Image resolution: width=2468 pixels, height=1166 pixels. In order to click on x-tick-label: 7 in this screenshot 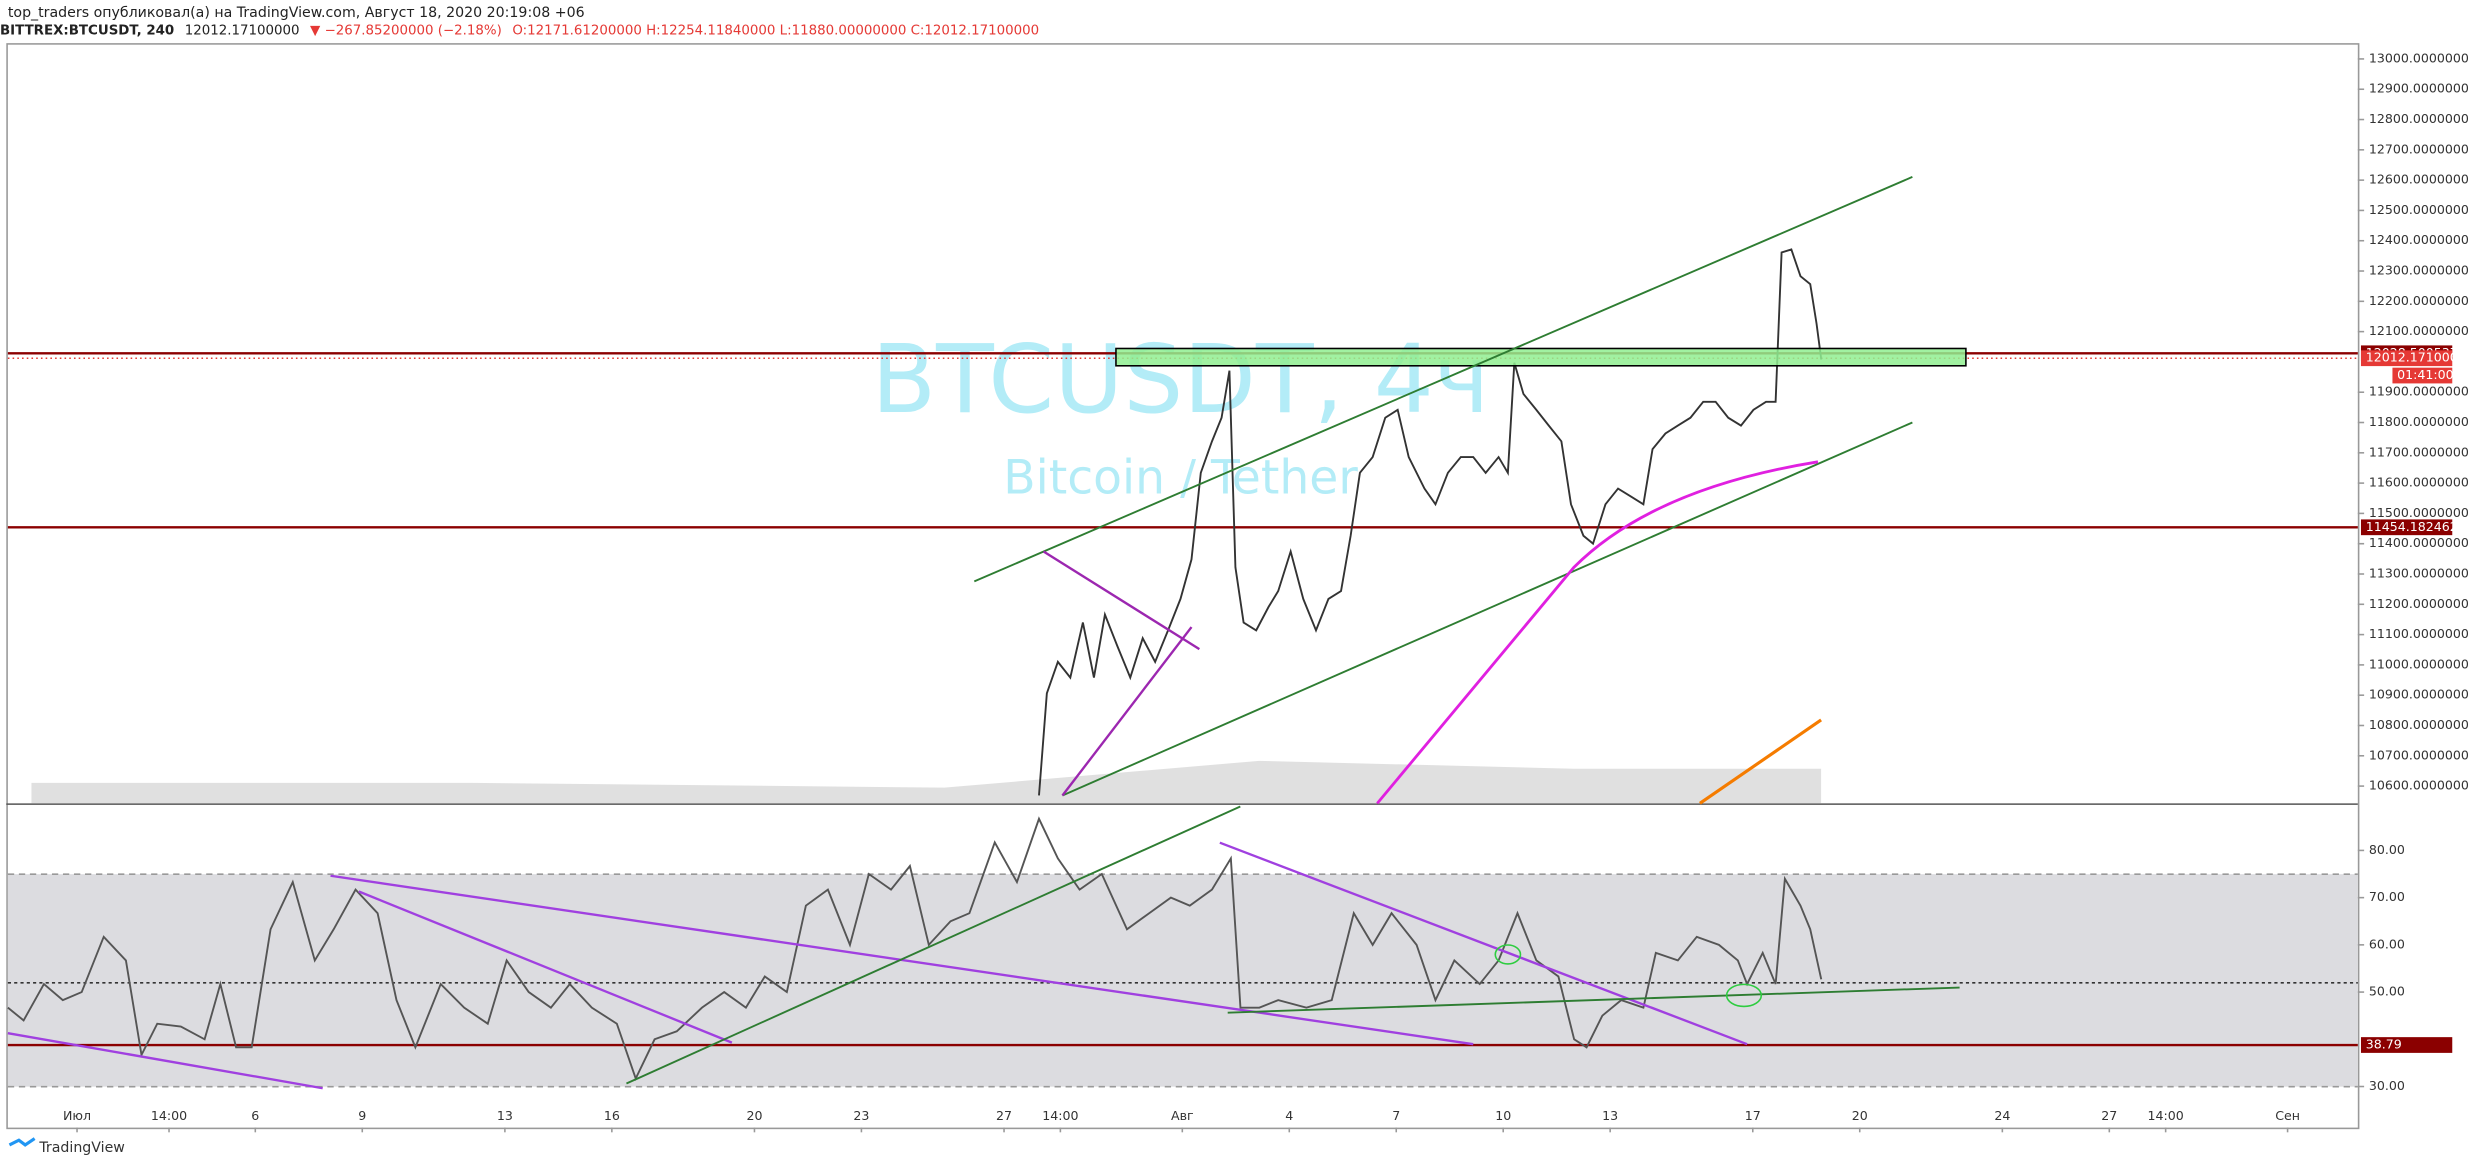, I will do `click(1396, 1115)`.